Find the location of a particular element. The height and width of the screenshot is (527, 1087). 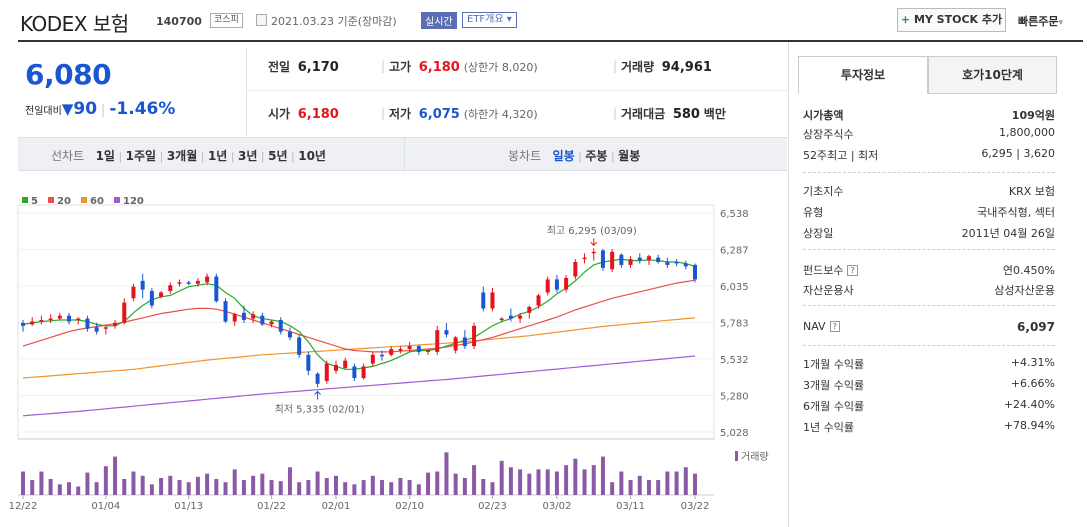

y-tick-label: 5,028 is located at coordinates (734, 433).